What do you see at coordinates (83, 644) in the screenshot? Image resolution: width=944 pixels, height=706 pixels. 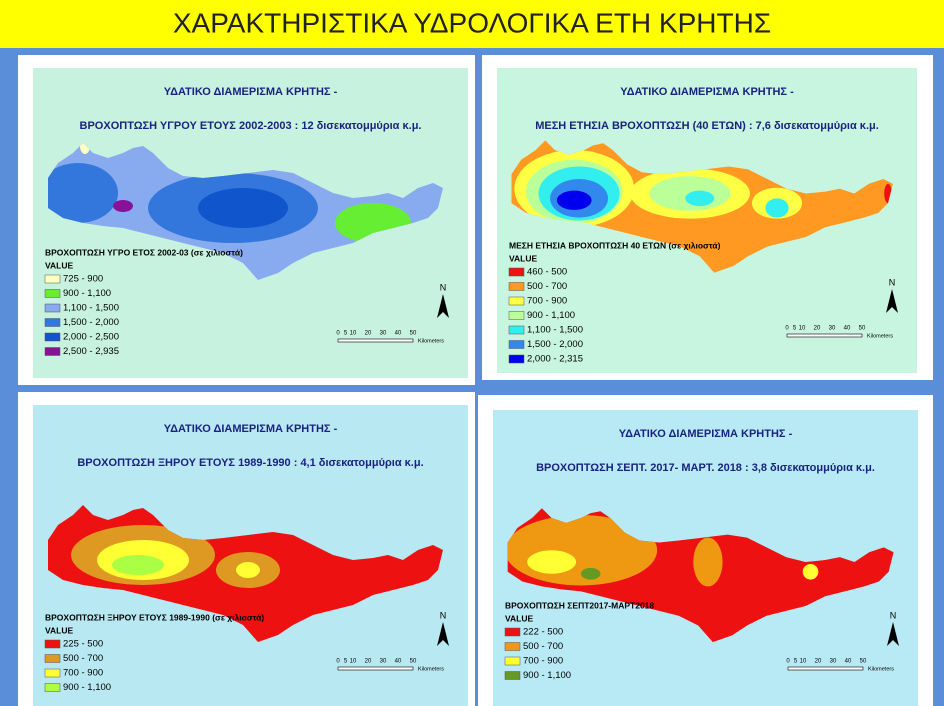 I see `legend-label: 225 - 500` at bounding box center [83, 644].